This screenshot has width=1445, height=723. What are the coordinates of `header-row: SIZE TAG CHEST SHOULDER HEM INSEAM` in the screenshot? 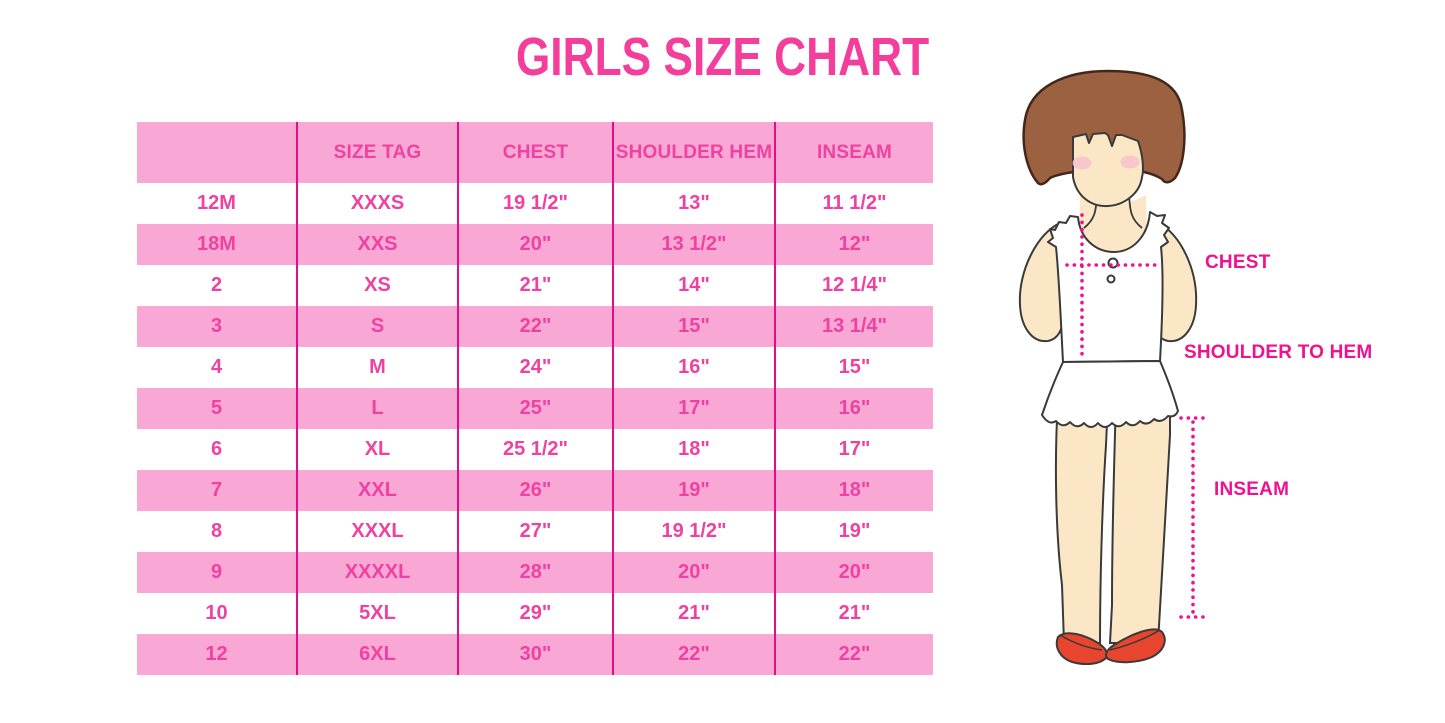 It's located at (535, 152).